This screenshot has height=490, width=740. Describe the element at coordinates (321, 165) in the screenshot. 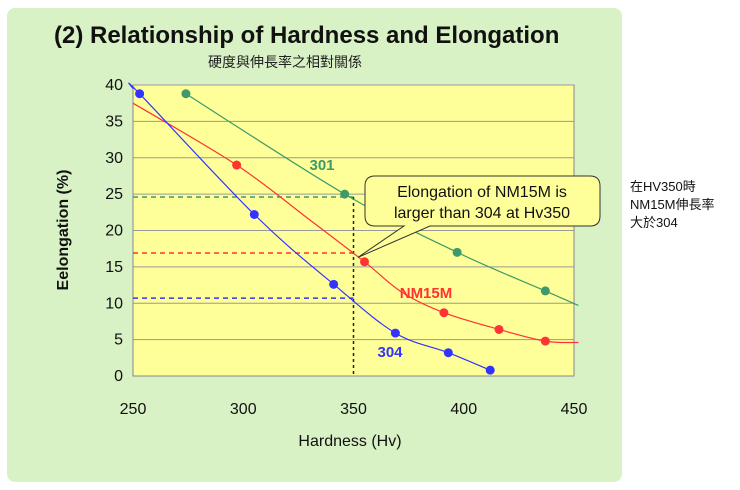

I see `series-label-301: 301` at that location.